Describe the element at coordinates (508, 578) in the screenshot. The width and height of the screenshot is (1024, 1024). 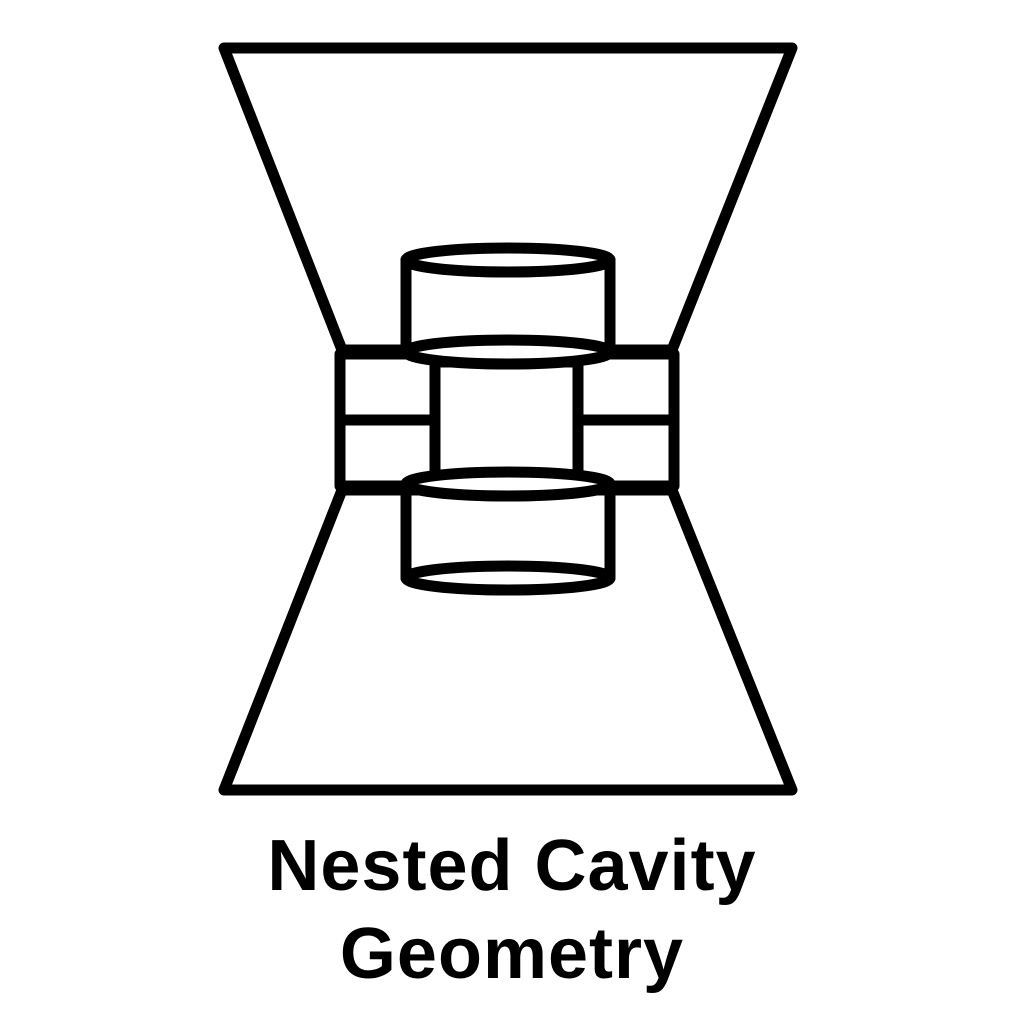
I see `lower-cylinder-bottom-rim` at that location.